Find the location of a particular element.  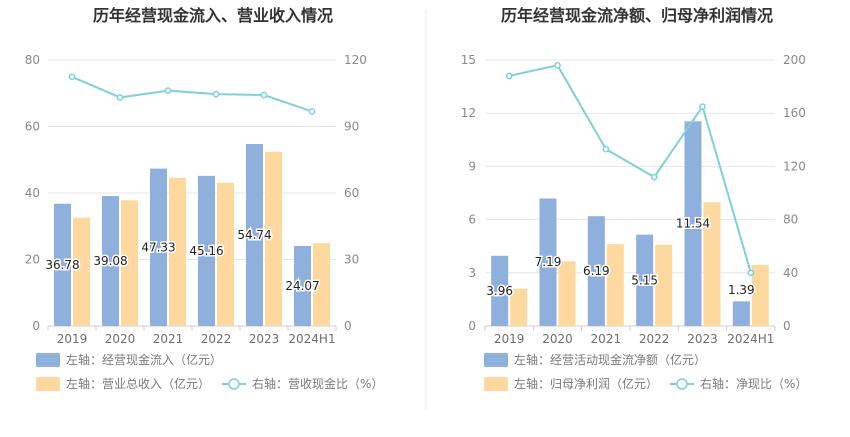

data-label: 36.78 is located at coordinates (62, 265).